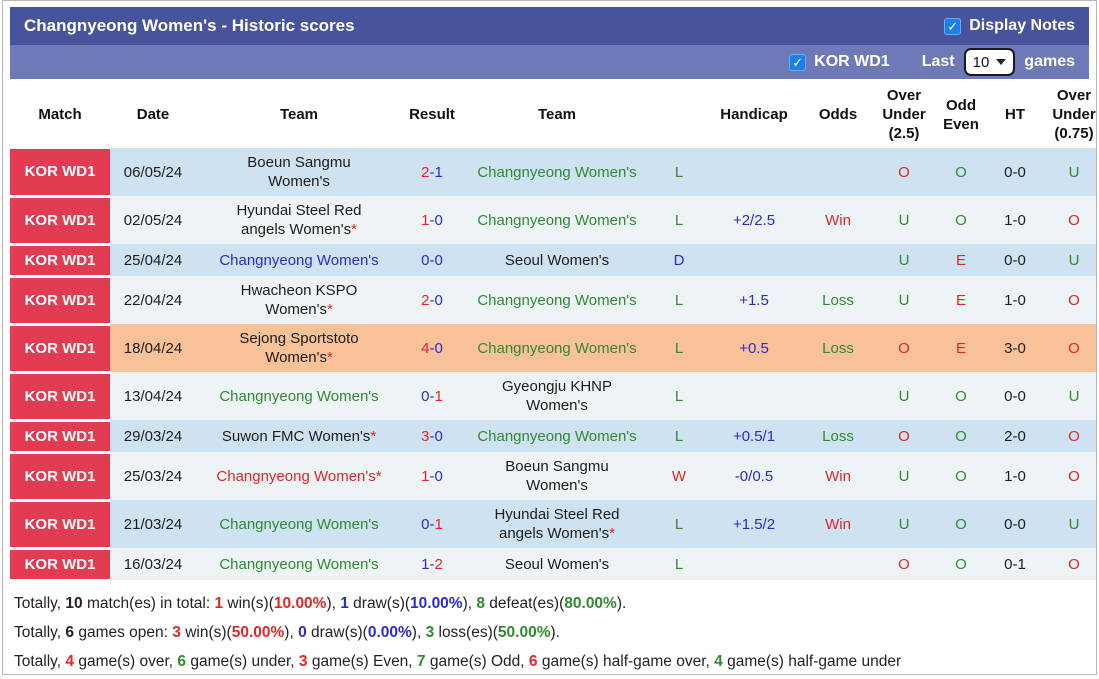 The width and height of the screenshot is (1099, 679). I want to click on summary-segment: game(s) half-game under, so click(812, 661).